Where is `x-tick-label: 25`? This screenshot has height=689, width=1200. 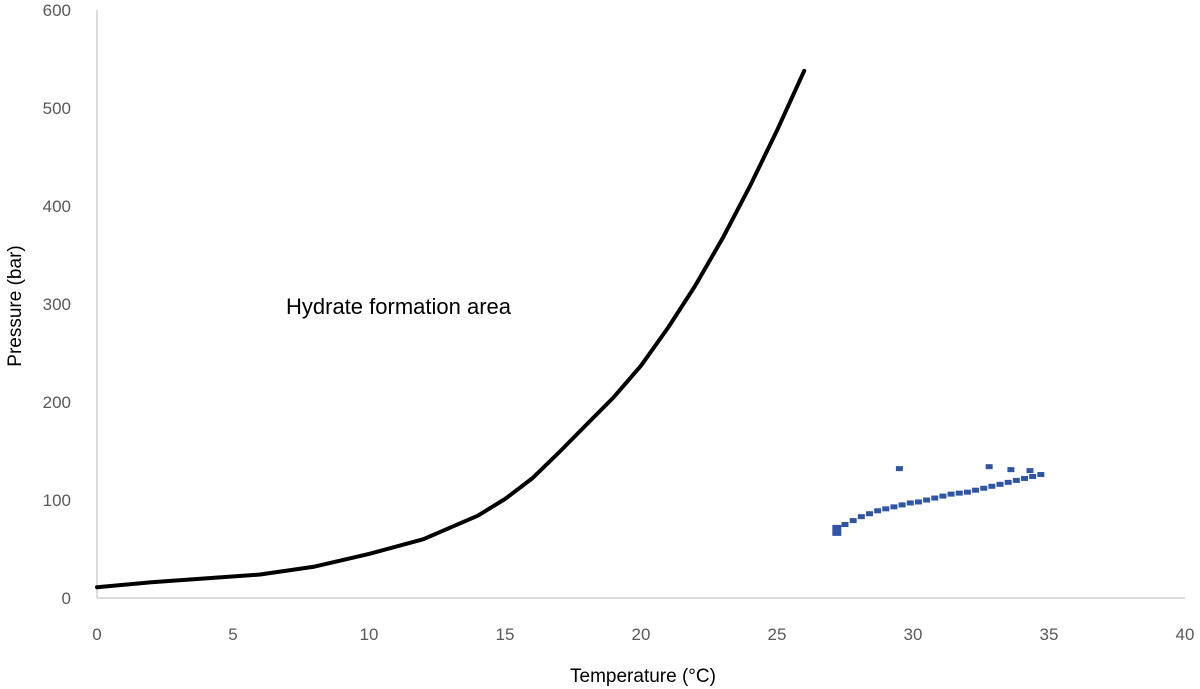 x-tick-label: 25 is located at coordinates (777, 634).